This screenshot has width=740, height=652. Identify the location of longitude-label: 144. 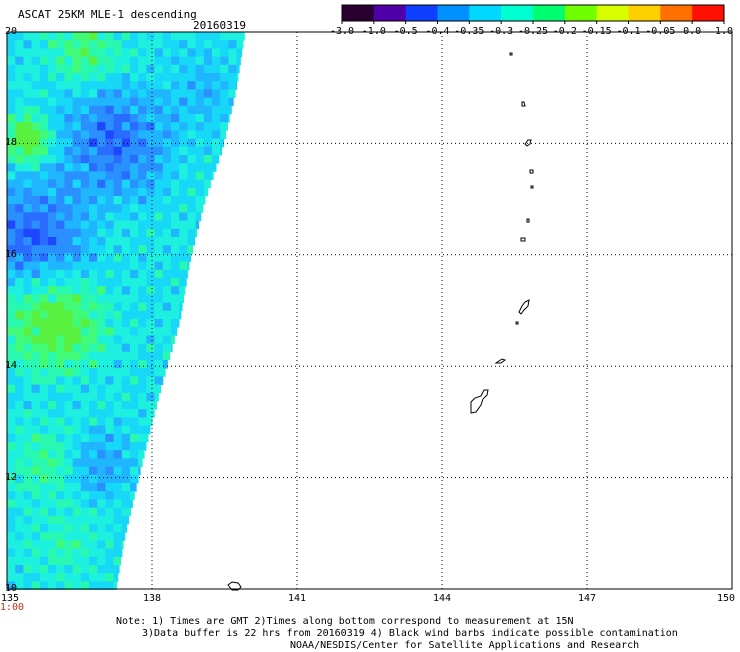
(442, 598).